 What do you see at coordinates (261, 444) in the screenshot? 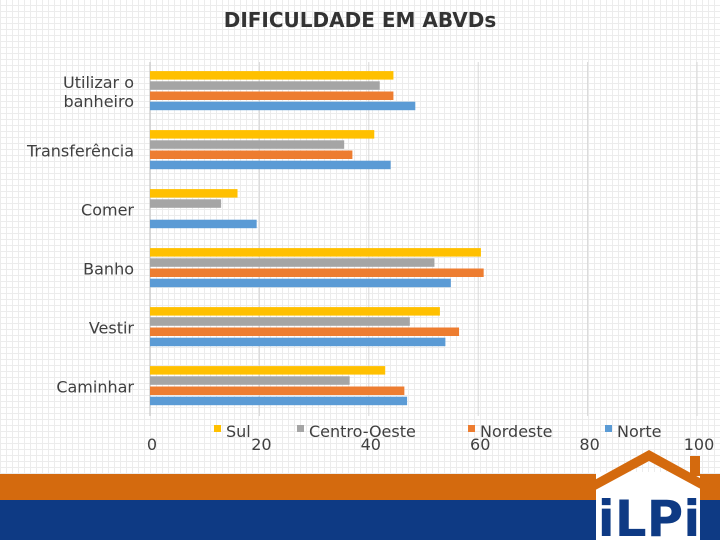
I see `x-tick-label: 20` at bounding box center [261, 444].